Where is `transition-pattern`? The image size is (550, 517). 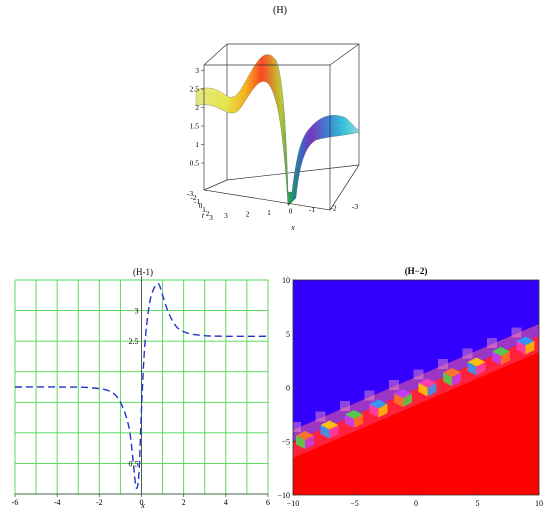 transition-pattern is located at coordinates (414, 388).